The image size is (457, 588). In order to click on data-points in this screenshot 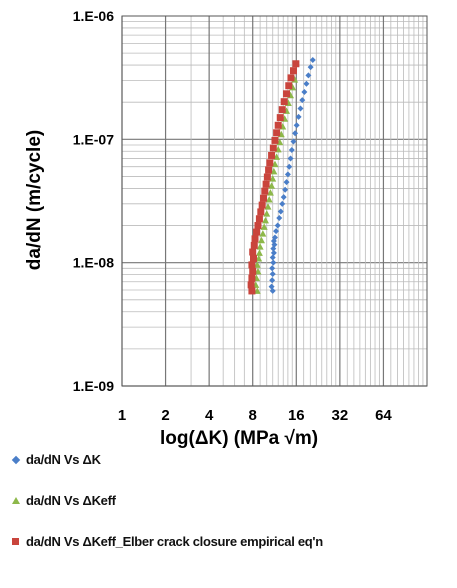, I will do `click(281, 175)`.